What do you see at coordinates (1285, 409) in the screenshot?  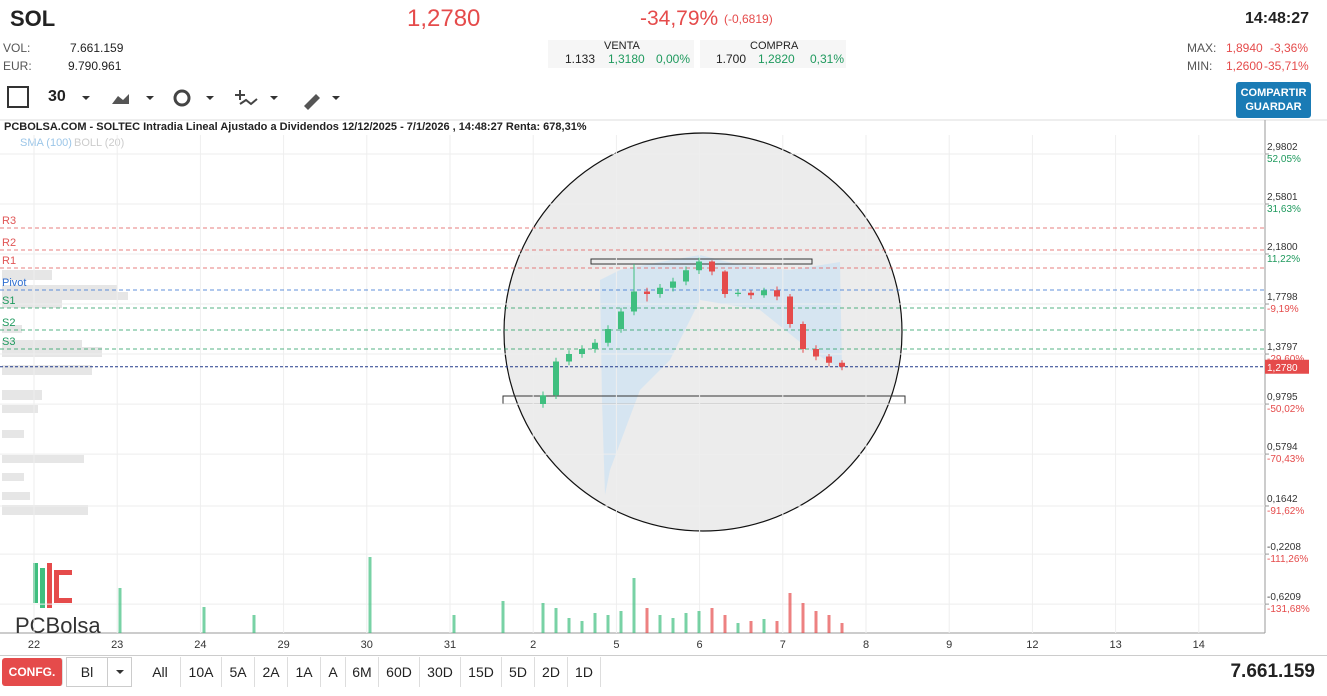 I see `y-tick-change: -50,02%` at bounding box center [1285, 409].